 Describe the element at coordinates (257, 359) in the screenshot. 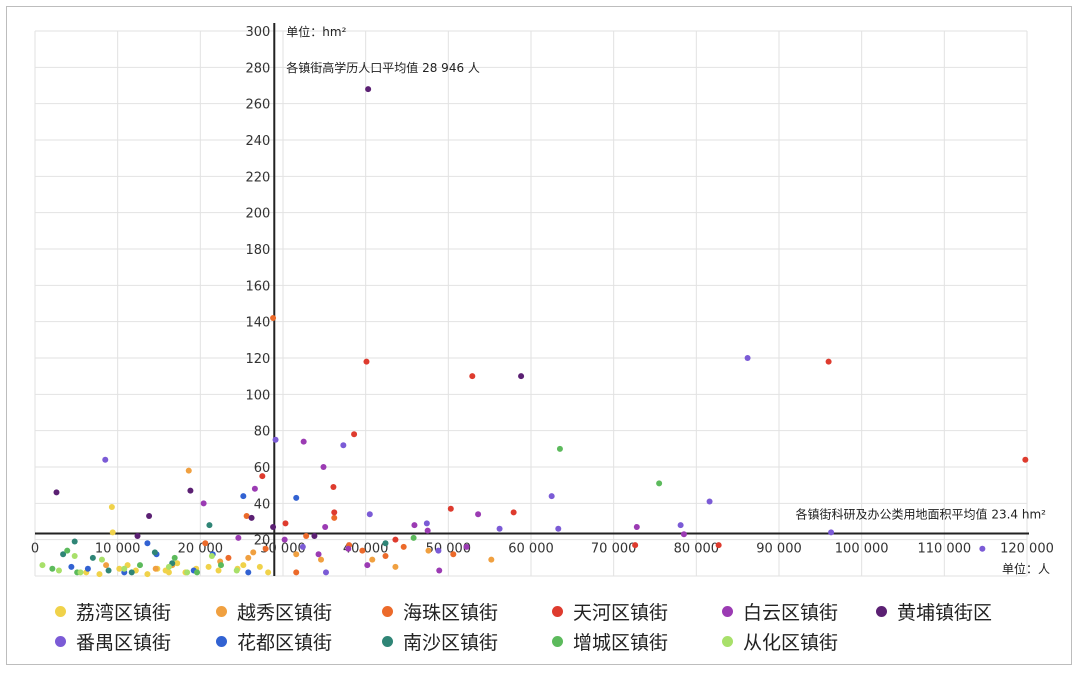

I see `y-tick-label: 120` at that location.